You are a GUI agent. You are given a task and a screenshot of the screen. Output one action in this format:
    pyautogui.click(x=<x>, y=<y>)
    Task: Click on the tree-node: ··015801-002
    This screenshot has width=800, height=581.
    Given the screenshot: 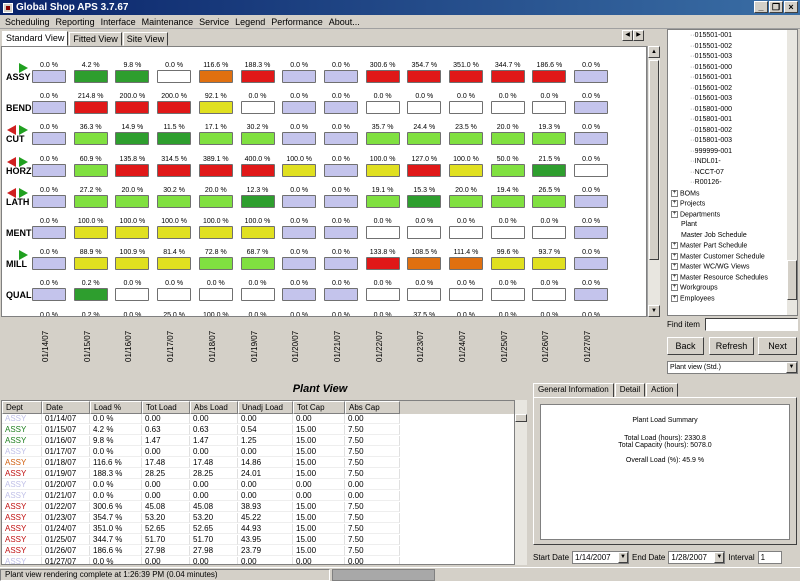 What is the action you would take?
    pyautogui.click(x=711, y=130)
    